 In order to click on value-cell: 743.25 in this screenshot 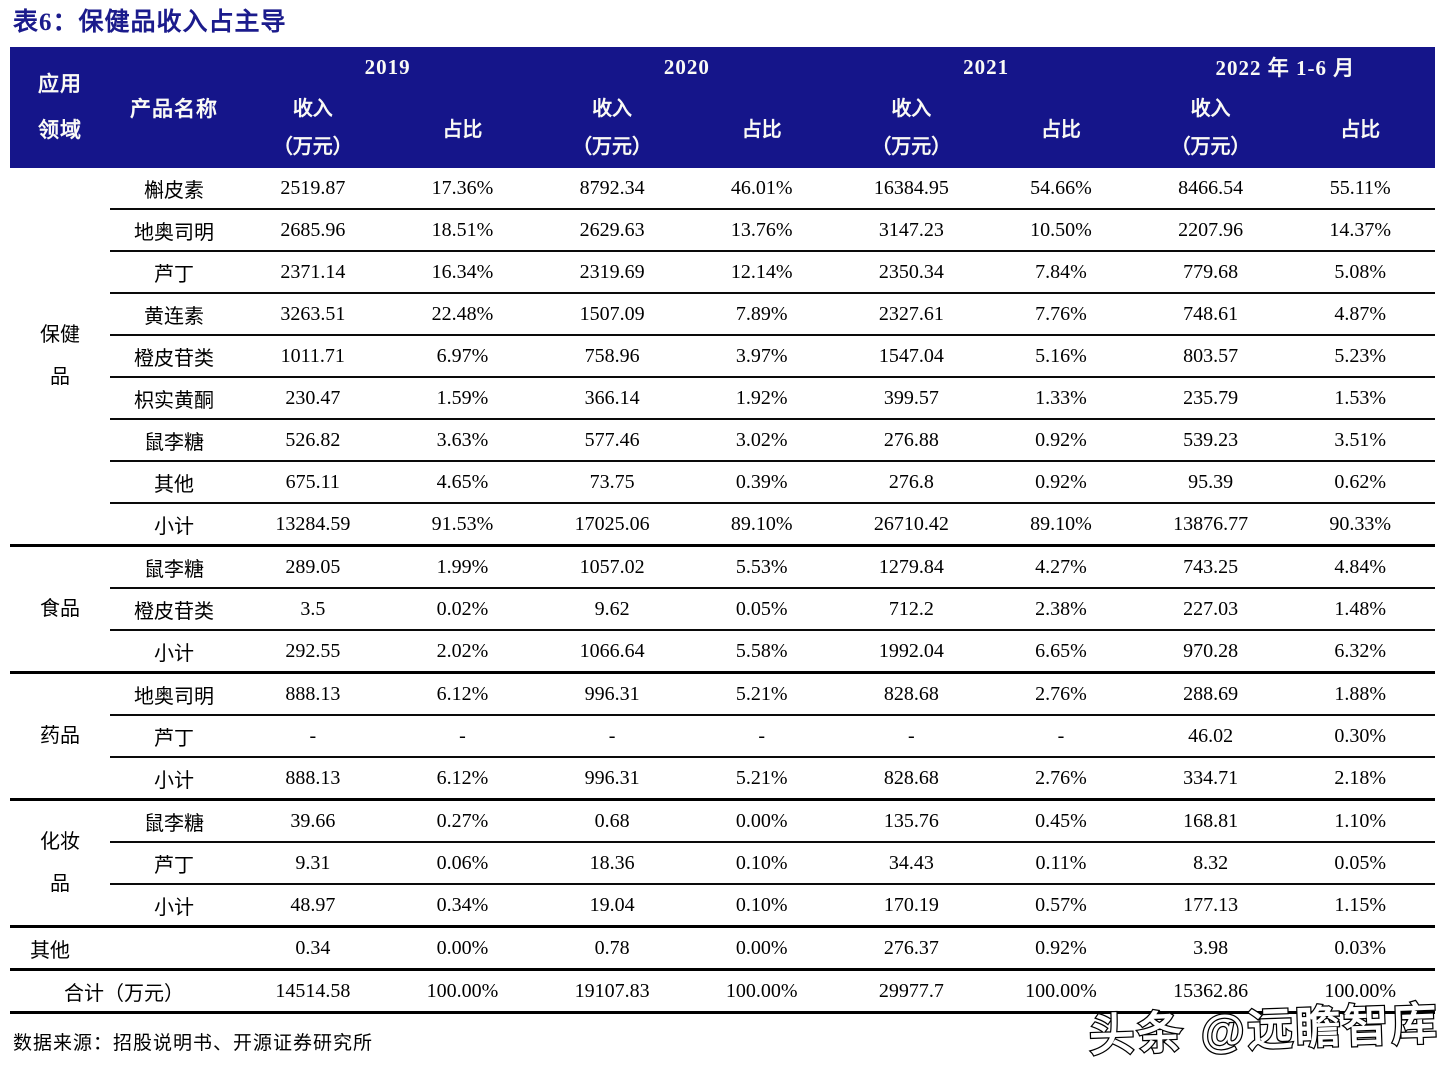, I will do `click(1210, 567)`.